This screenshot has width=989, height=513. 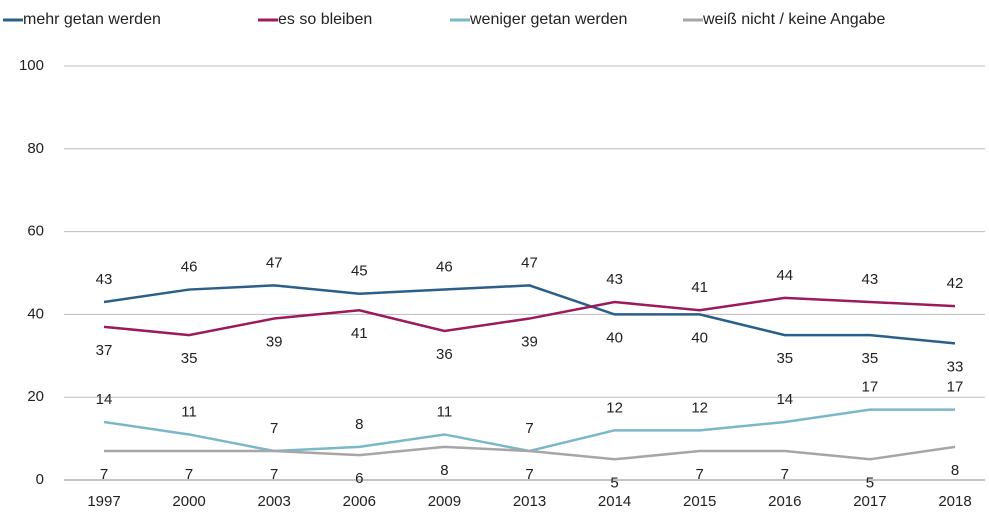 I want to click on legend-label: weniger getan werden, so click(x=548, y=19).